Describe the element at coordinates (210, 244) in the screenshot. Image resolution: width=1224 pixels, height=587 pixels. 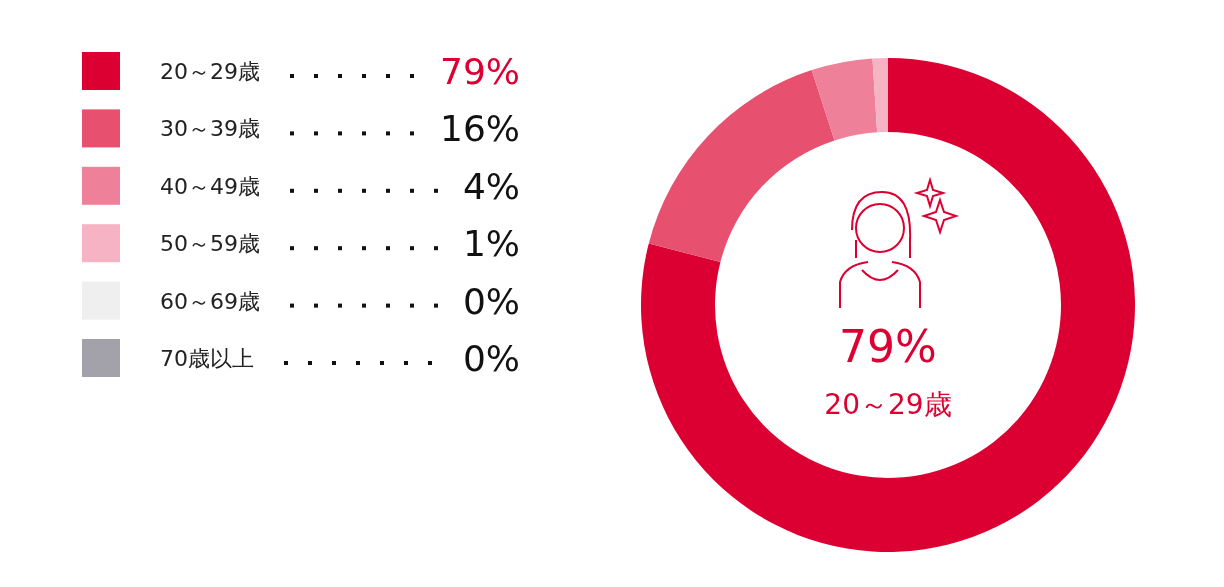
I see `legend-label: 50～59歳` at that location.